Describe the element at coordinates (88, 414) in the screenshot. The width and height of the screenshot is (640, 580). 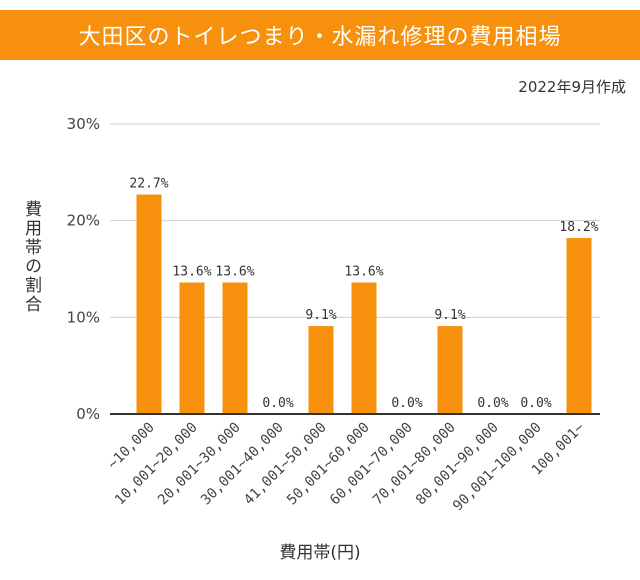
I see `y-tick-label: 0%` at that location.